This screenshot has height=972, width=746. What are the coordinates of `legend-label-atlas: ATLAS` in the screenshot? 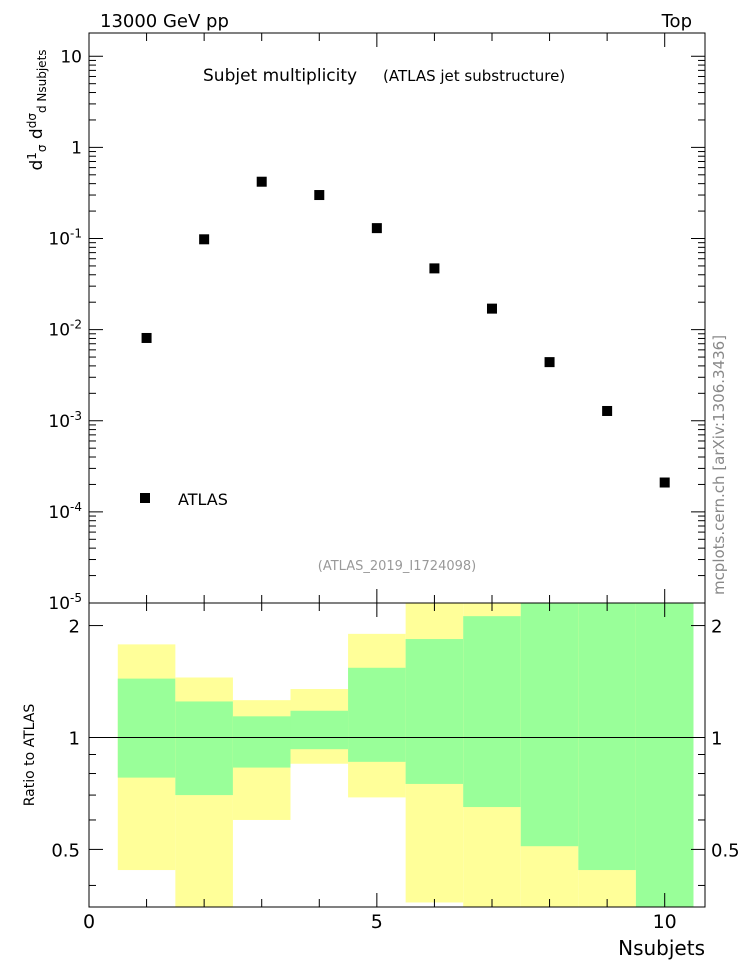 It's located at (203, 499).